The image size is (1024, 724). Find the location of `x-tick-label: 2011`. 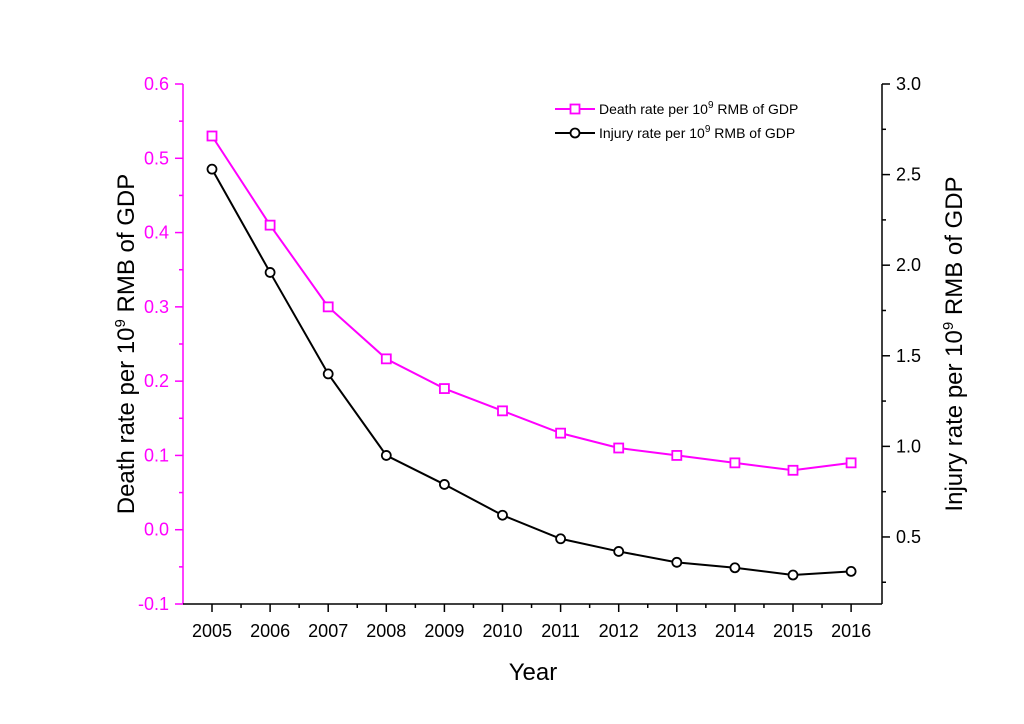

x-tick-label: 2011 is located at coordinates (560, 631).